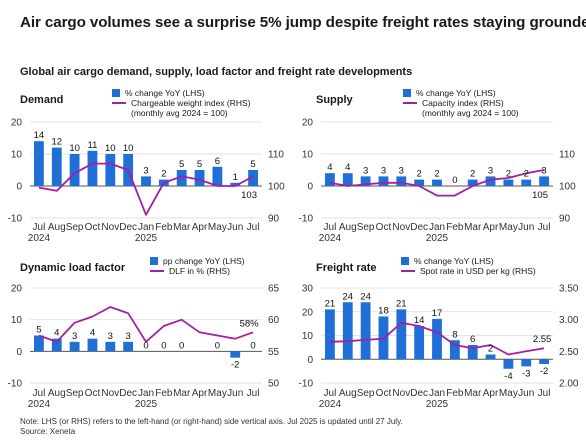  Describe the element at coordinates (478, 271) in the screenshot. I see `legend-label-line: Spot rate in USD per kg (RHS)` at that location.